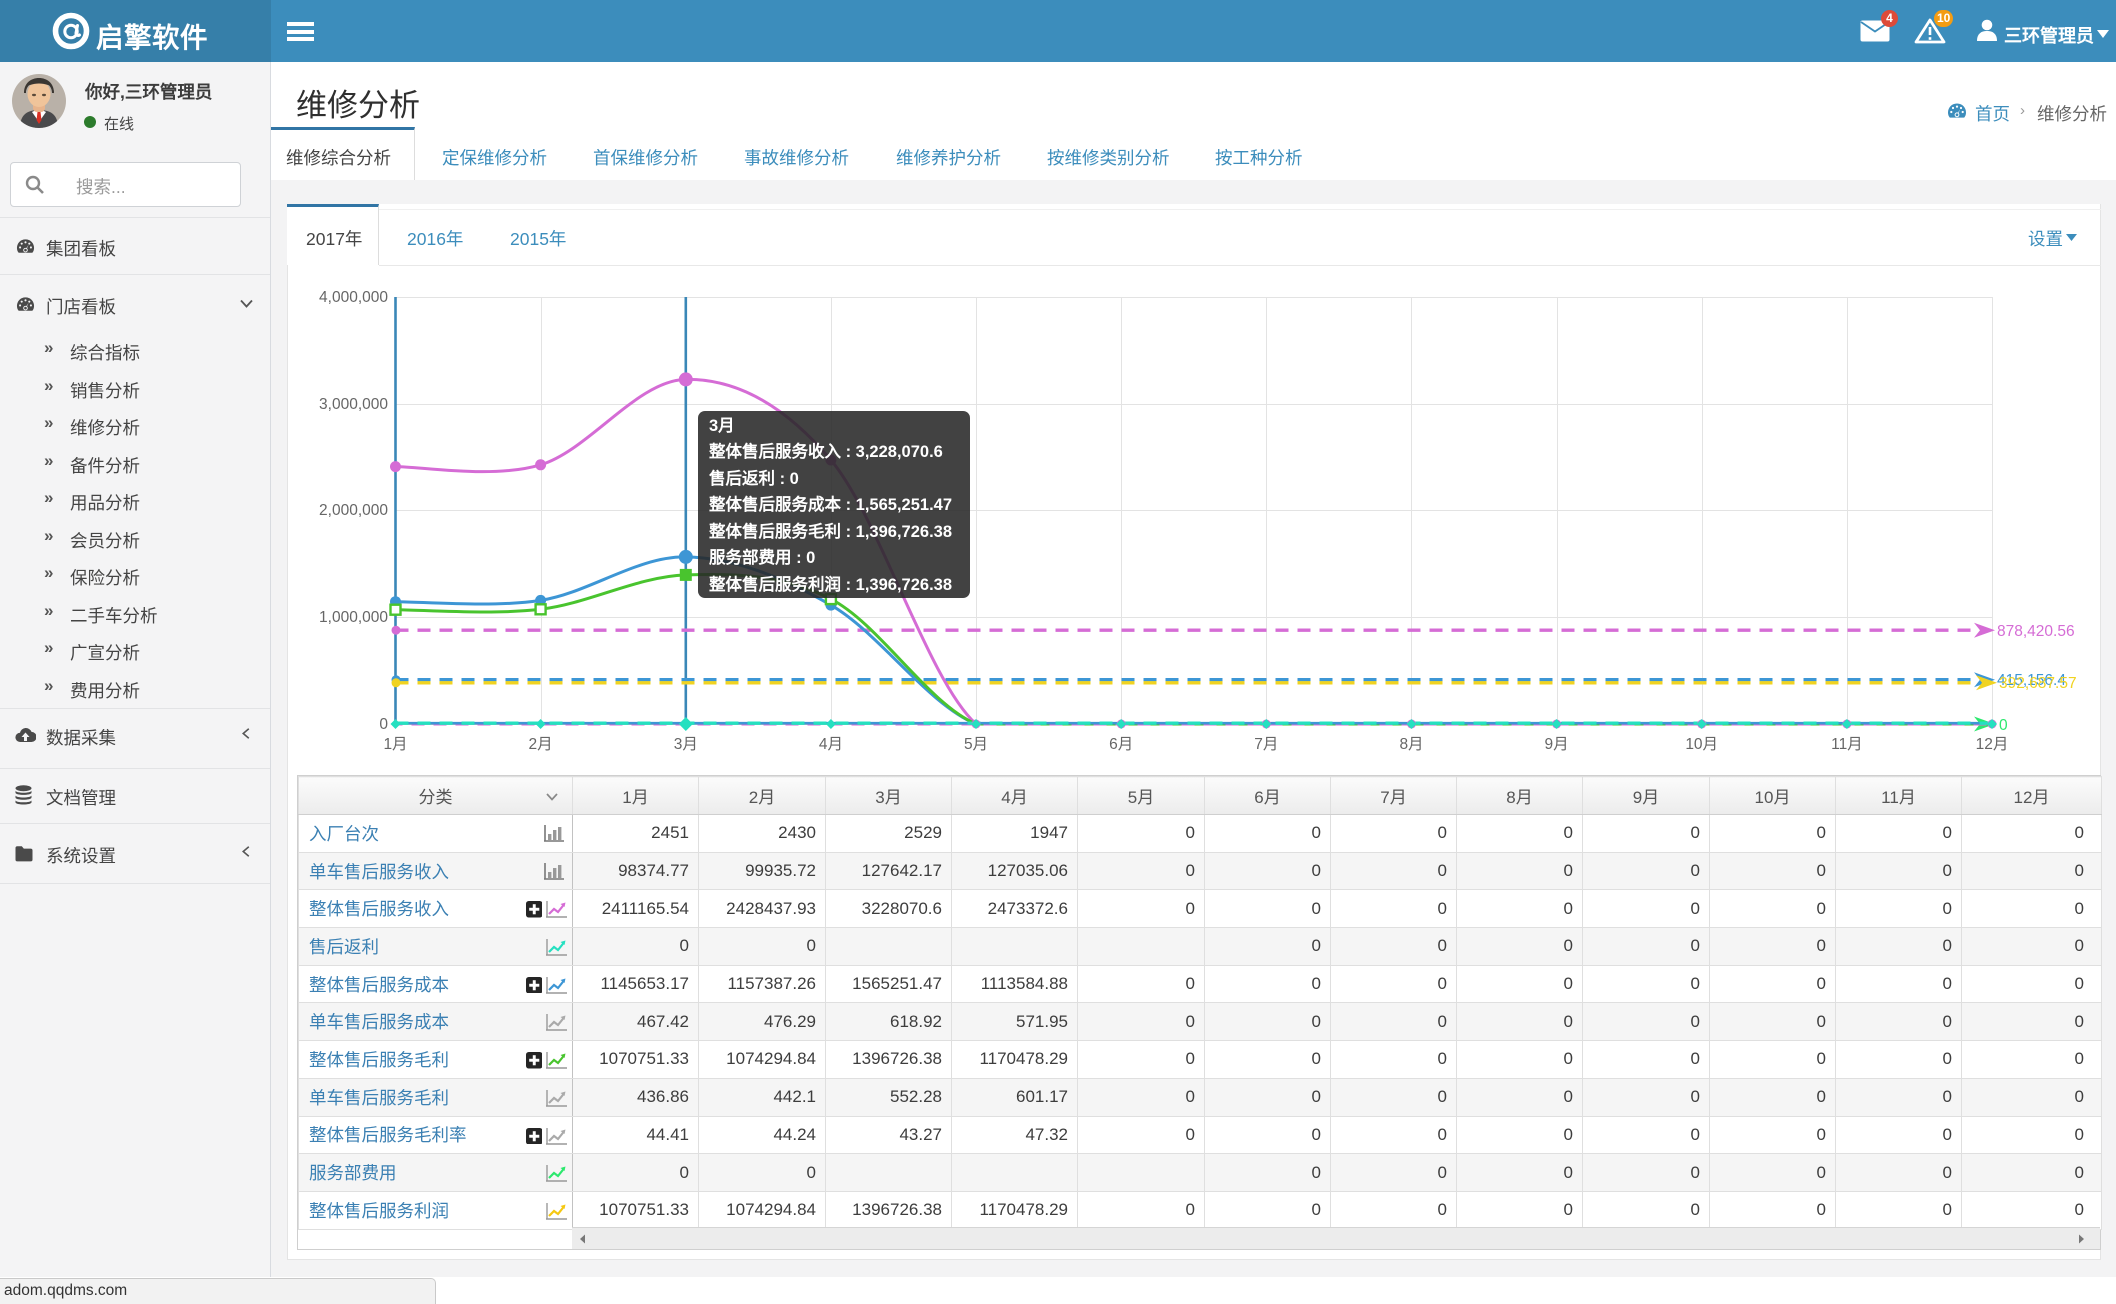  Describe the element at coordinates (2031, 680) in the screenshot. I see `svg-text: 415,156.4` at that location.